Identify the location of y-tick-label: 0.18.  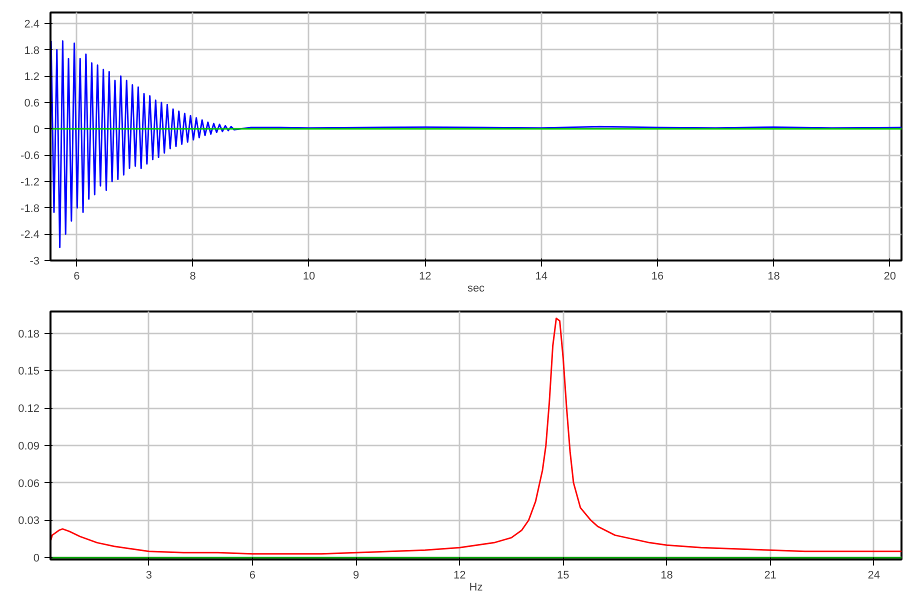
(29, 334).